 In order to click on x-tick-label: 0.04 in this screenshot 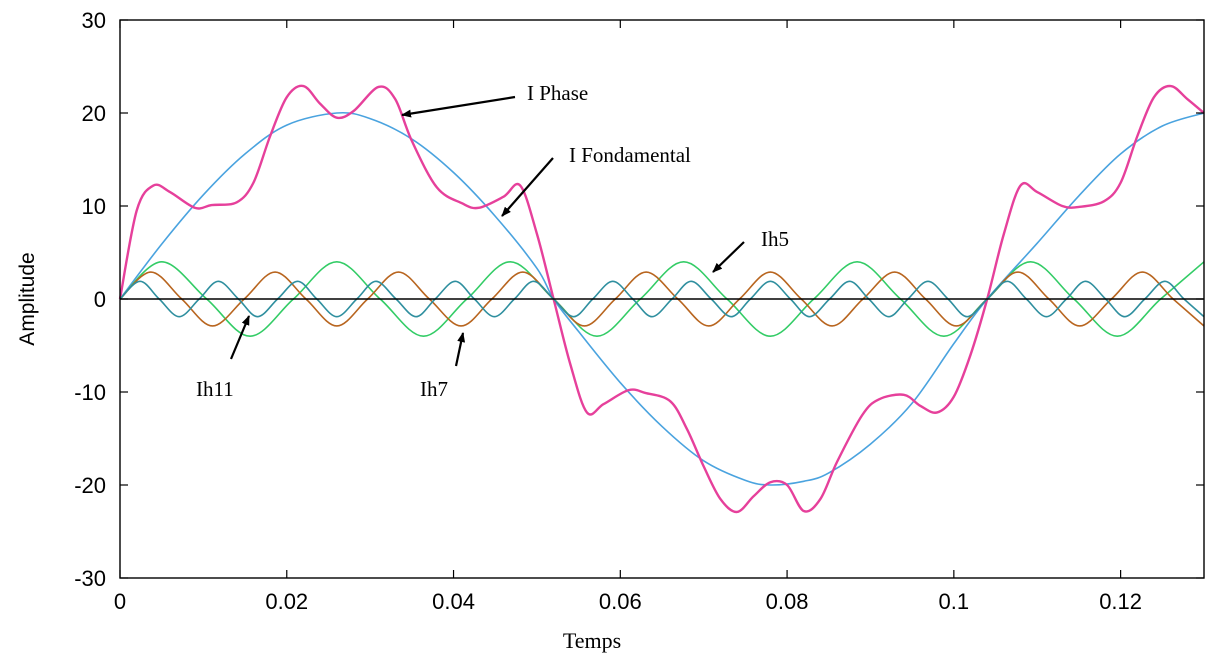, I will do `click(453, 601)`.